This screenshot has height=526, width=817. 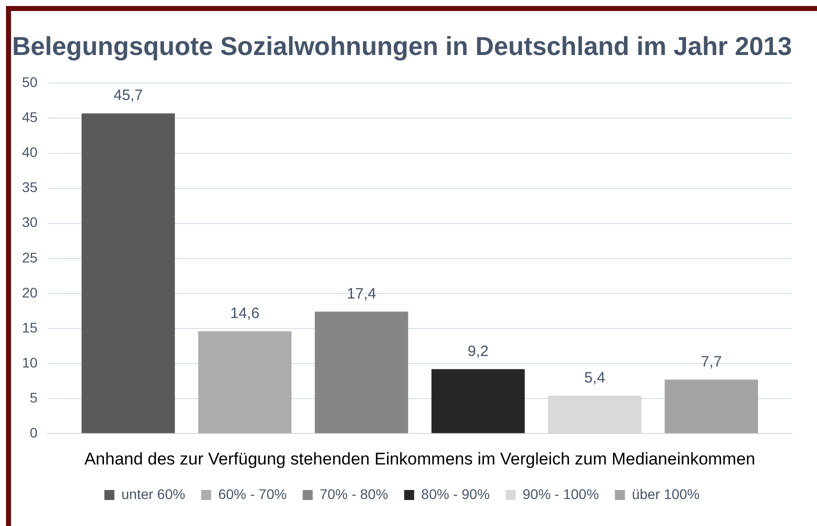 What do you see at coordinates (30, 222) in the screenshot?
I see `y-tick-label: 30` at bounding box center [30, 222].